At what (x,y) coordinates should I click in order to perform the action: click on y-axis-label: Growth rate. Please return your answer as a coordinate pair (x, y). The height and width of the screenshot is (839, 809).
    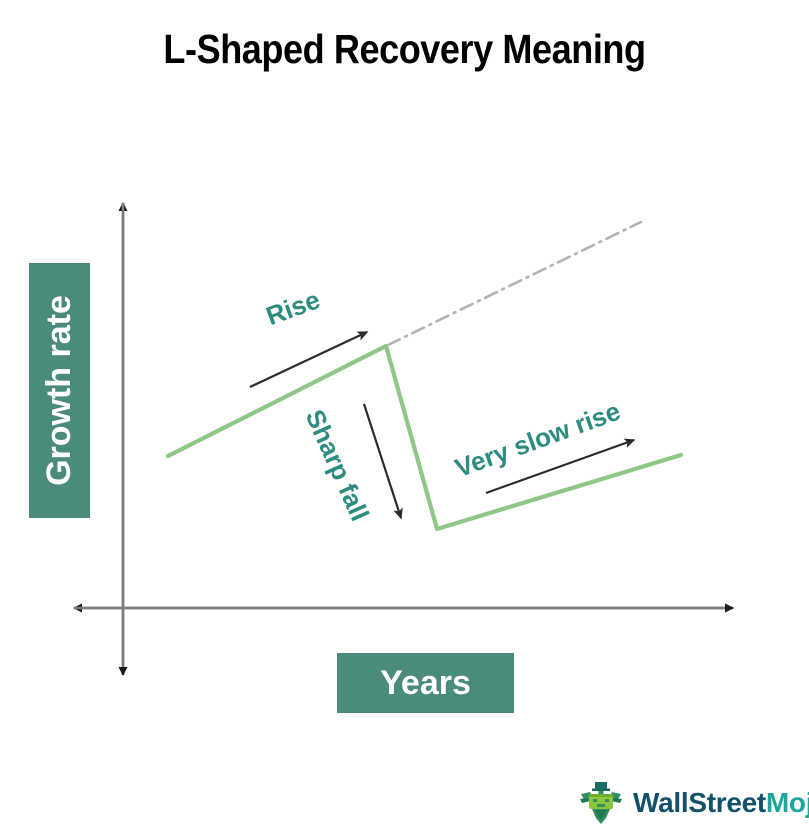
    Looking at the image, I should click on (59, 390).